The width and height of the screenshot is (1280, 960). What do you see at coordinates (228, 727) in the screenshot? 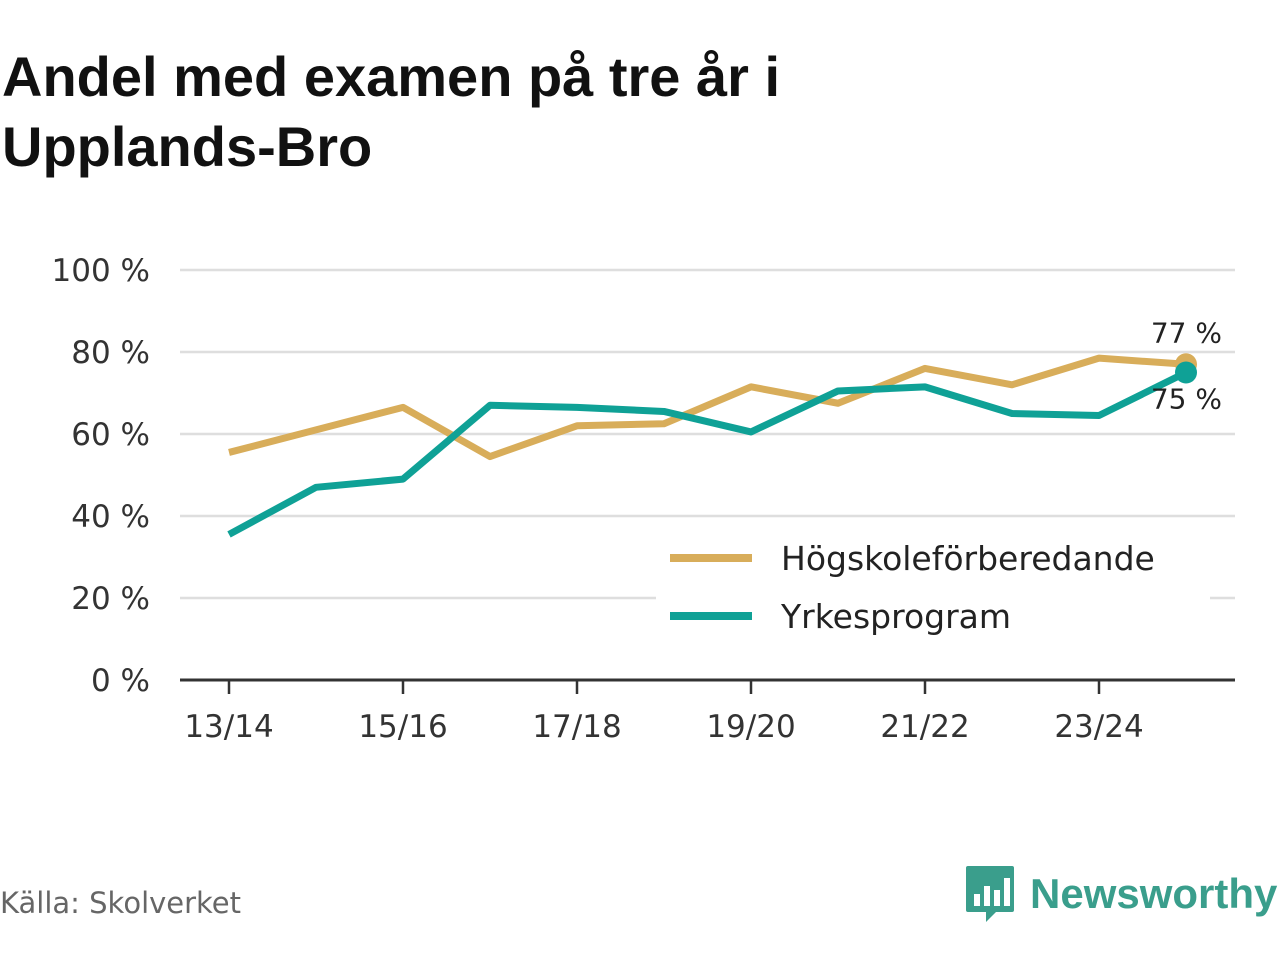
I see `x-tick-label: 13/14` at bounding box center [228, 727].